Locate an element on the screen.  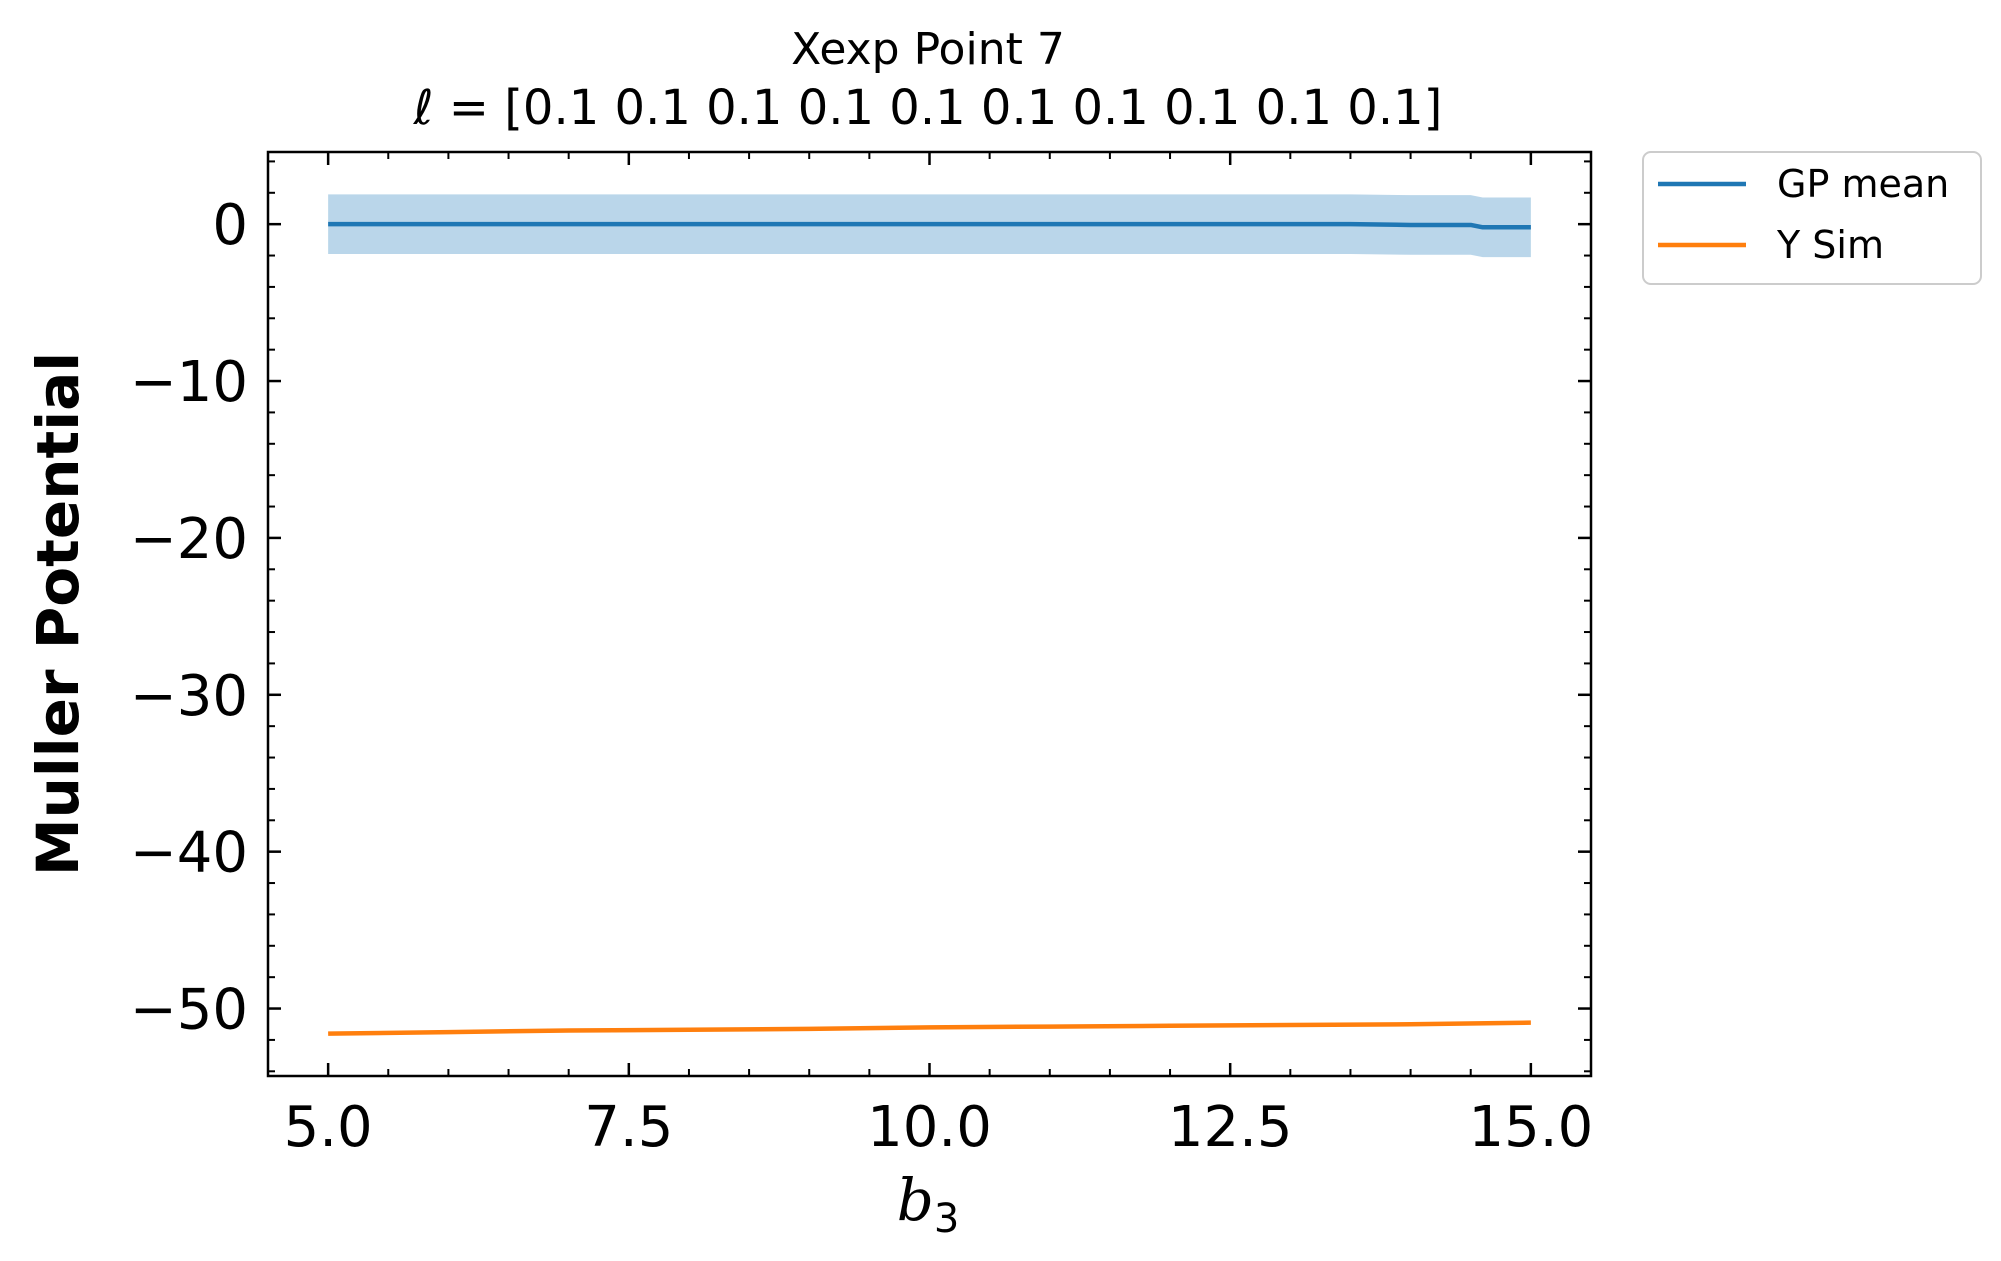
x-tick-label: 7.5 is located at coordinates (628, 1127).